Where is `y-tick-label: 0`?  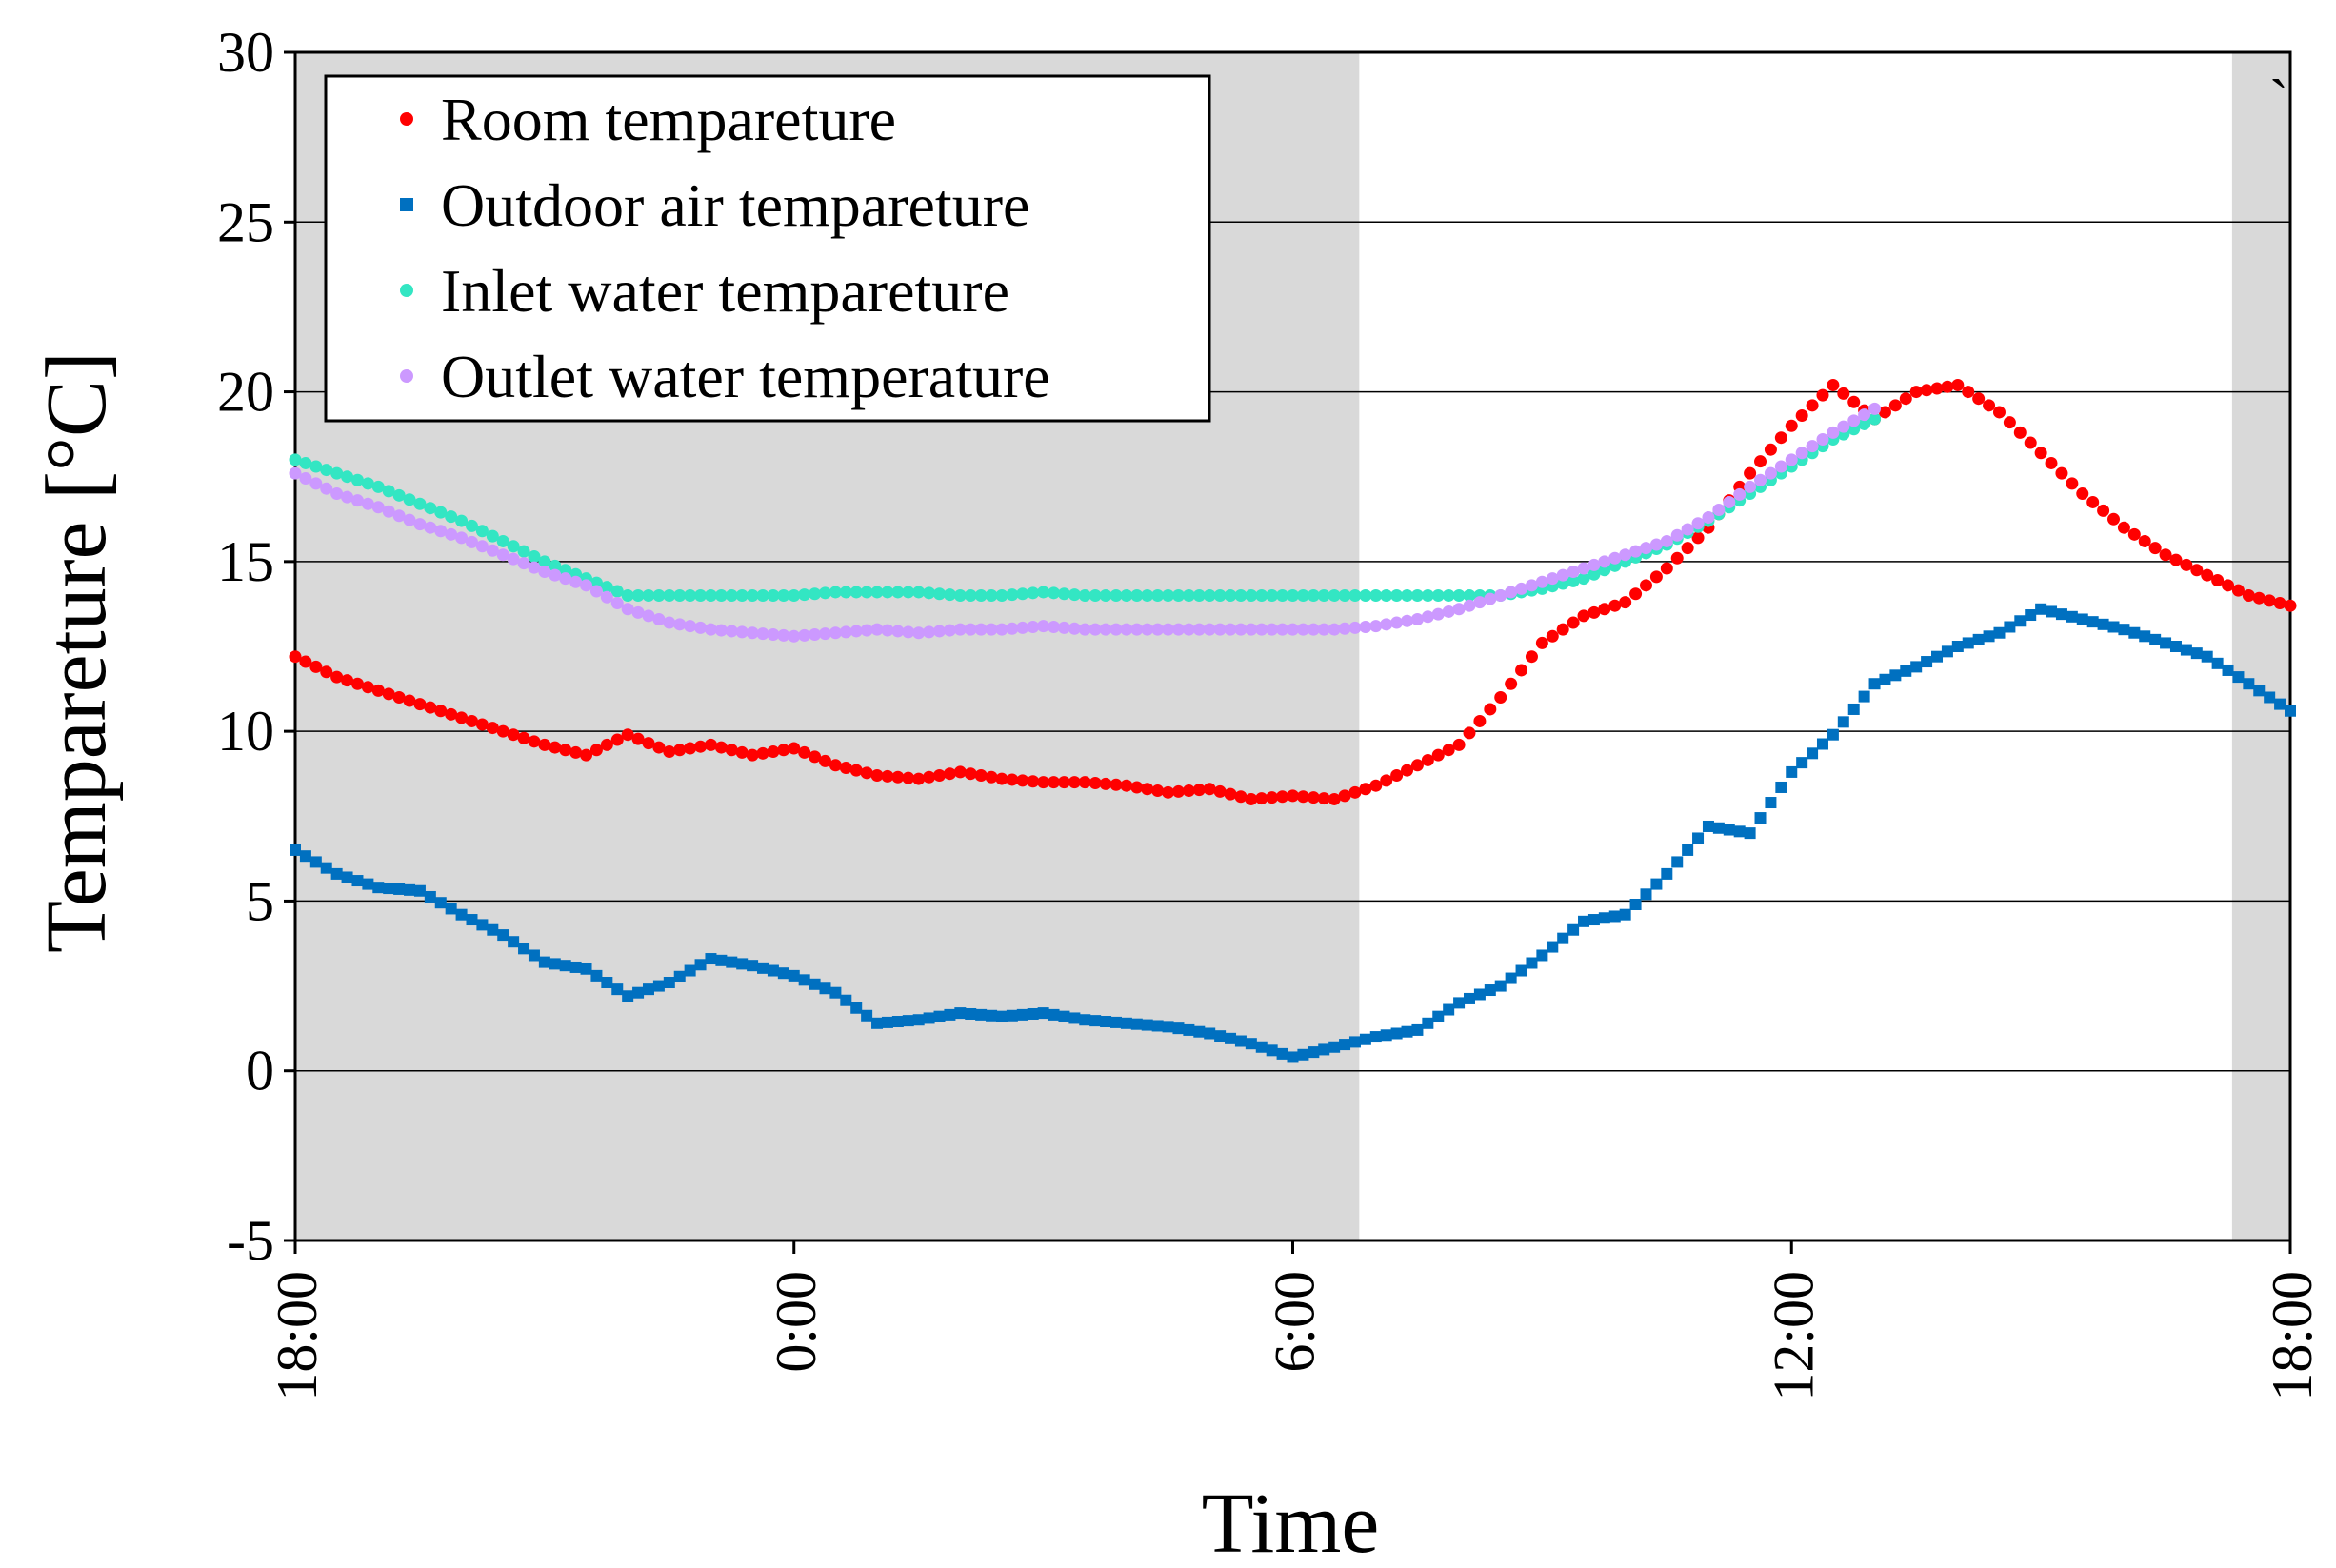
y-tick-label: 0 is located at coordinates (260, 1071).